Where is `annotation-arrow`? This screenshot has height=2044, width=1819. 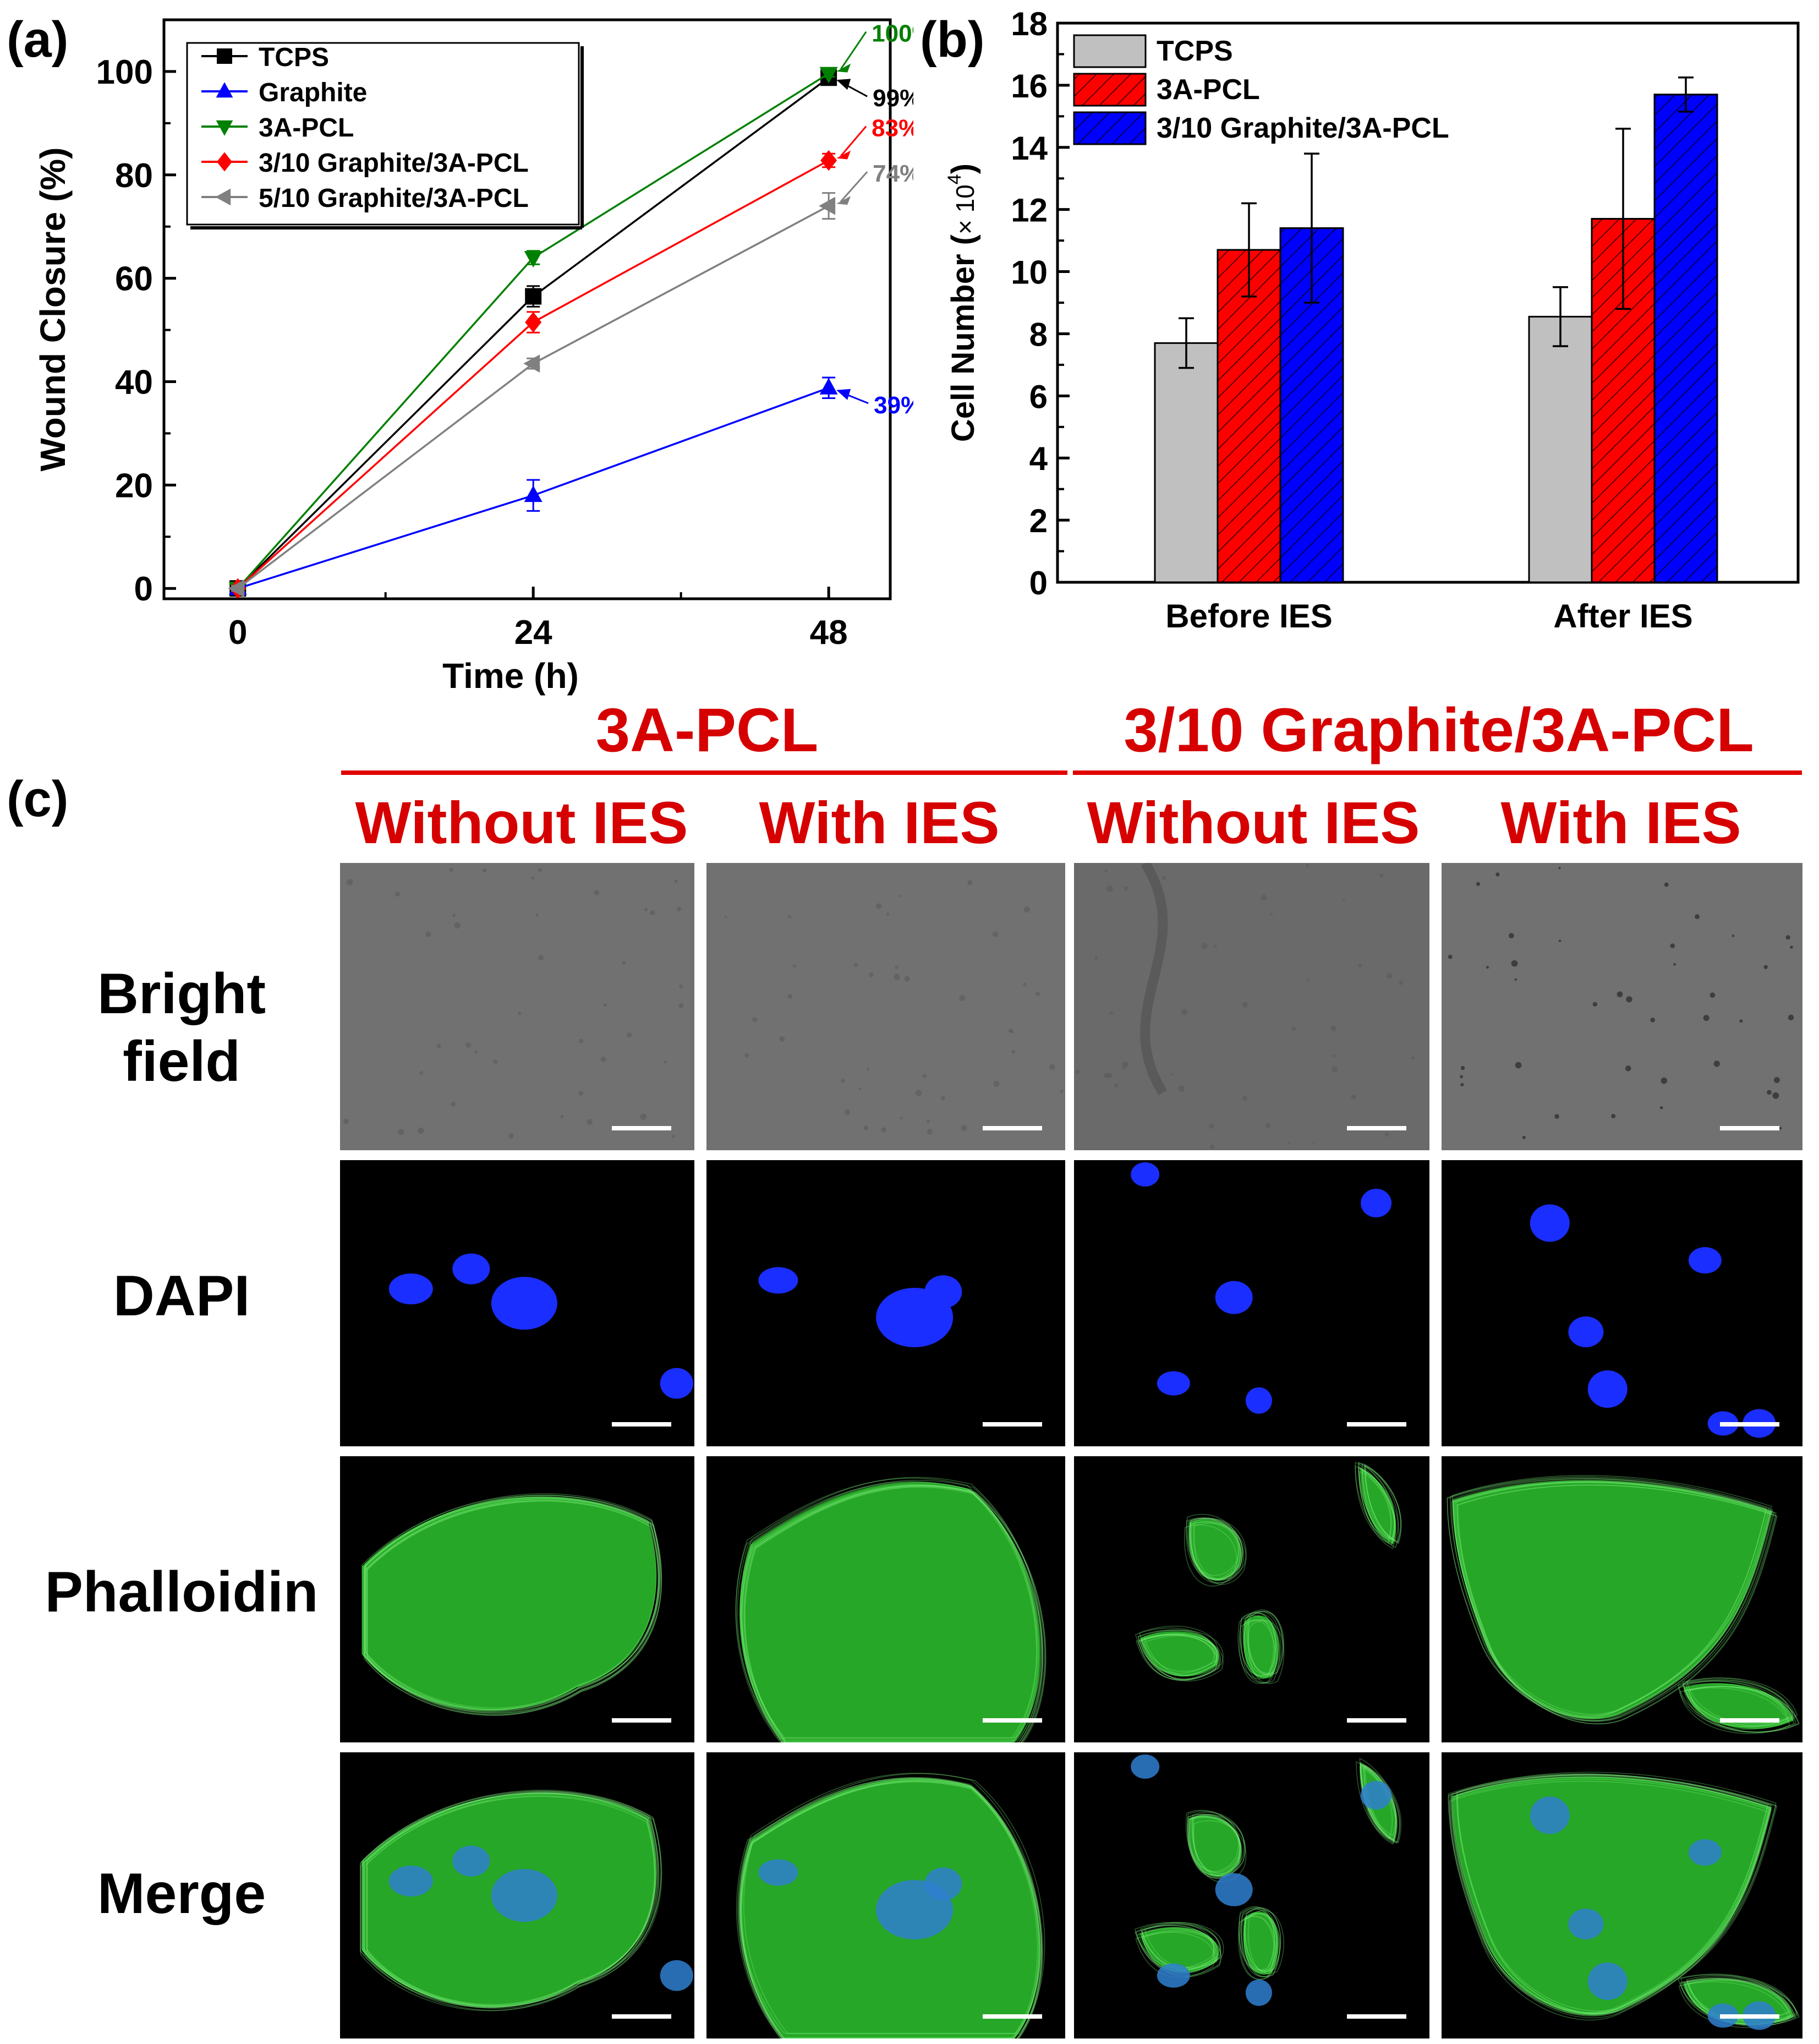
annotation-arrow is located at coordinates (853, 50).